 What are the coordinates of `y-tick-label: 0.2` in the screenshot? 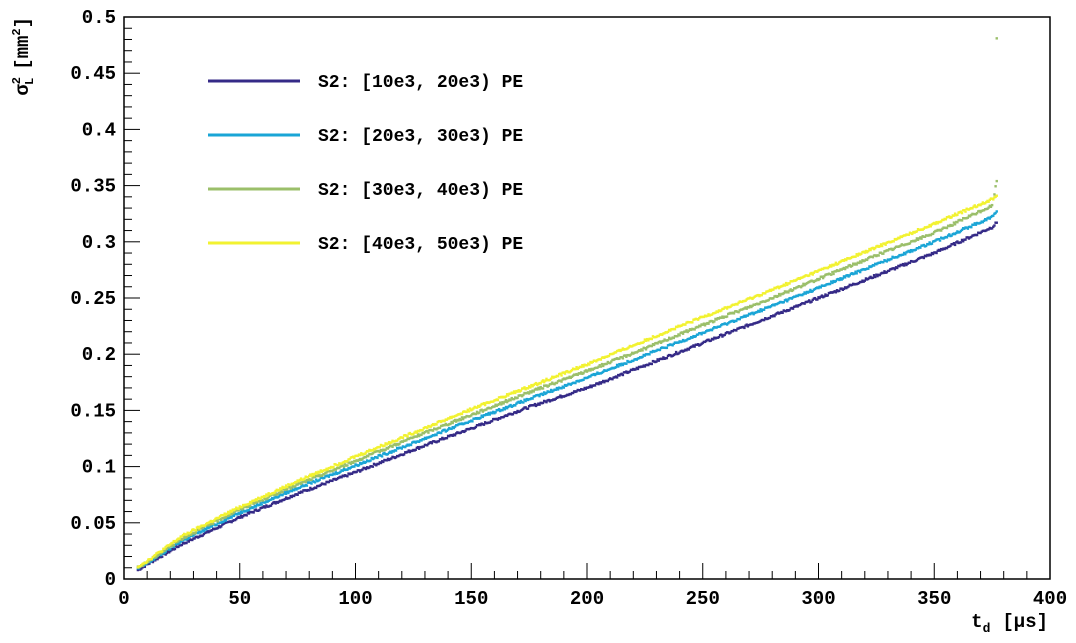 It's located at (99, 355).